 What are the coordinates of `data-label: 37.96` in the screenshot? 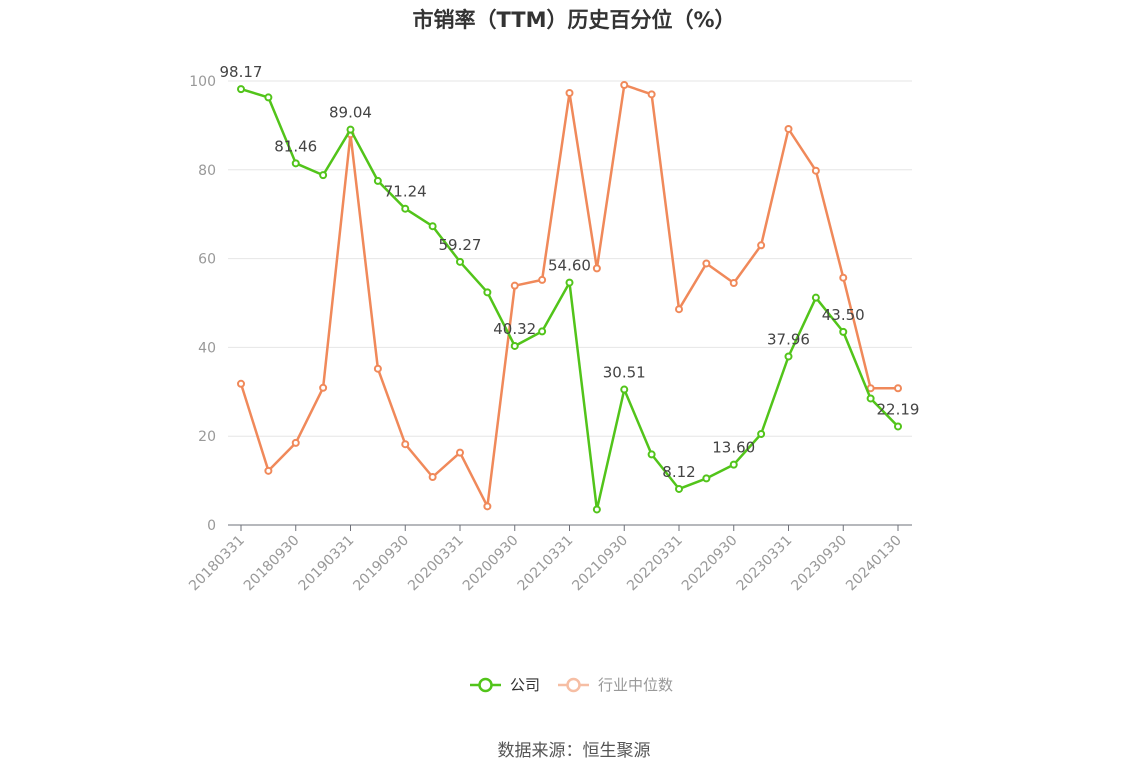 It's located at (788, 339).